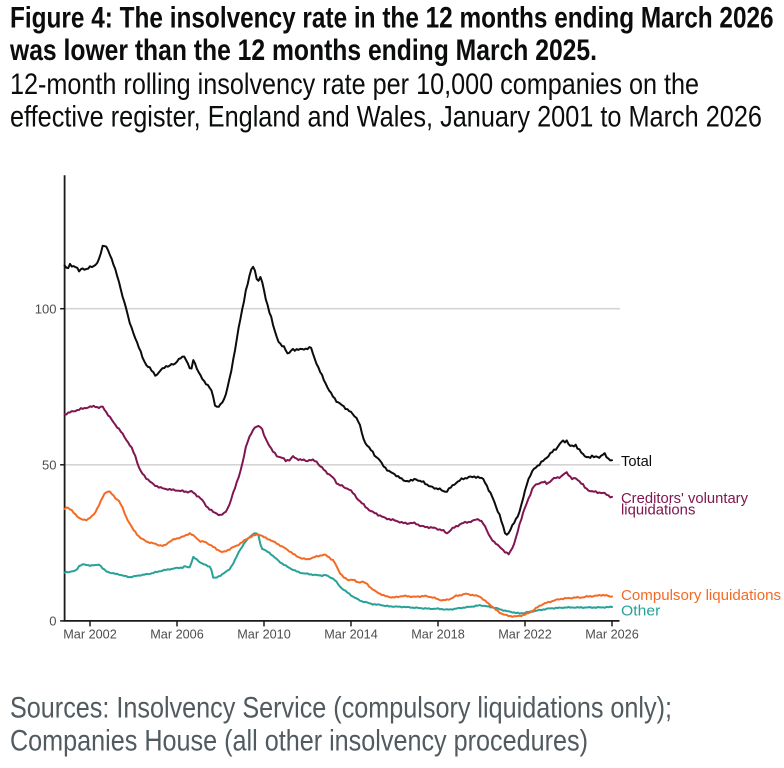  I want to click on svg-text: 100, so click(46, 308).